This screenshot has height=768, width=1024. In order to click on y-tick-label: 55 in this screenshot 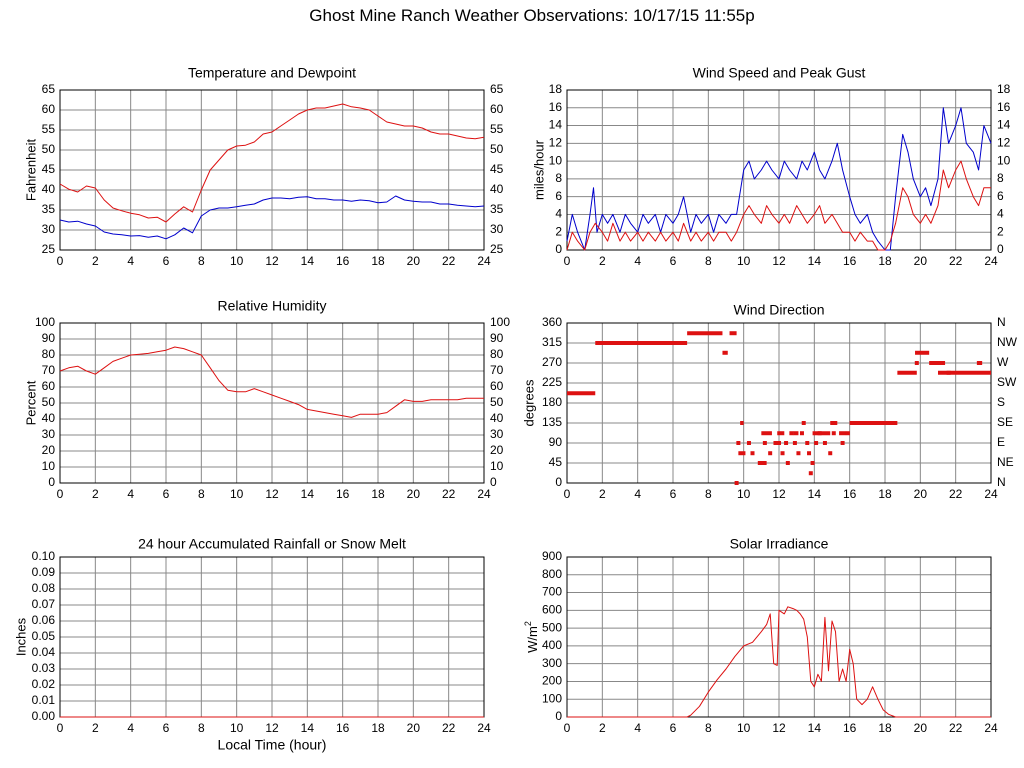, I will do `click(49, 129)`.